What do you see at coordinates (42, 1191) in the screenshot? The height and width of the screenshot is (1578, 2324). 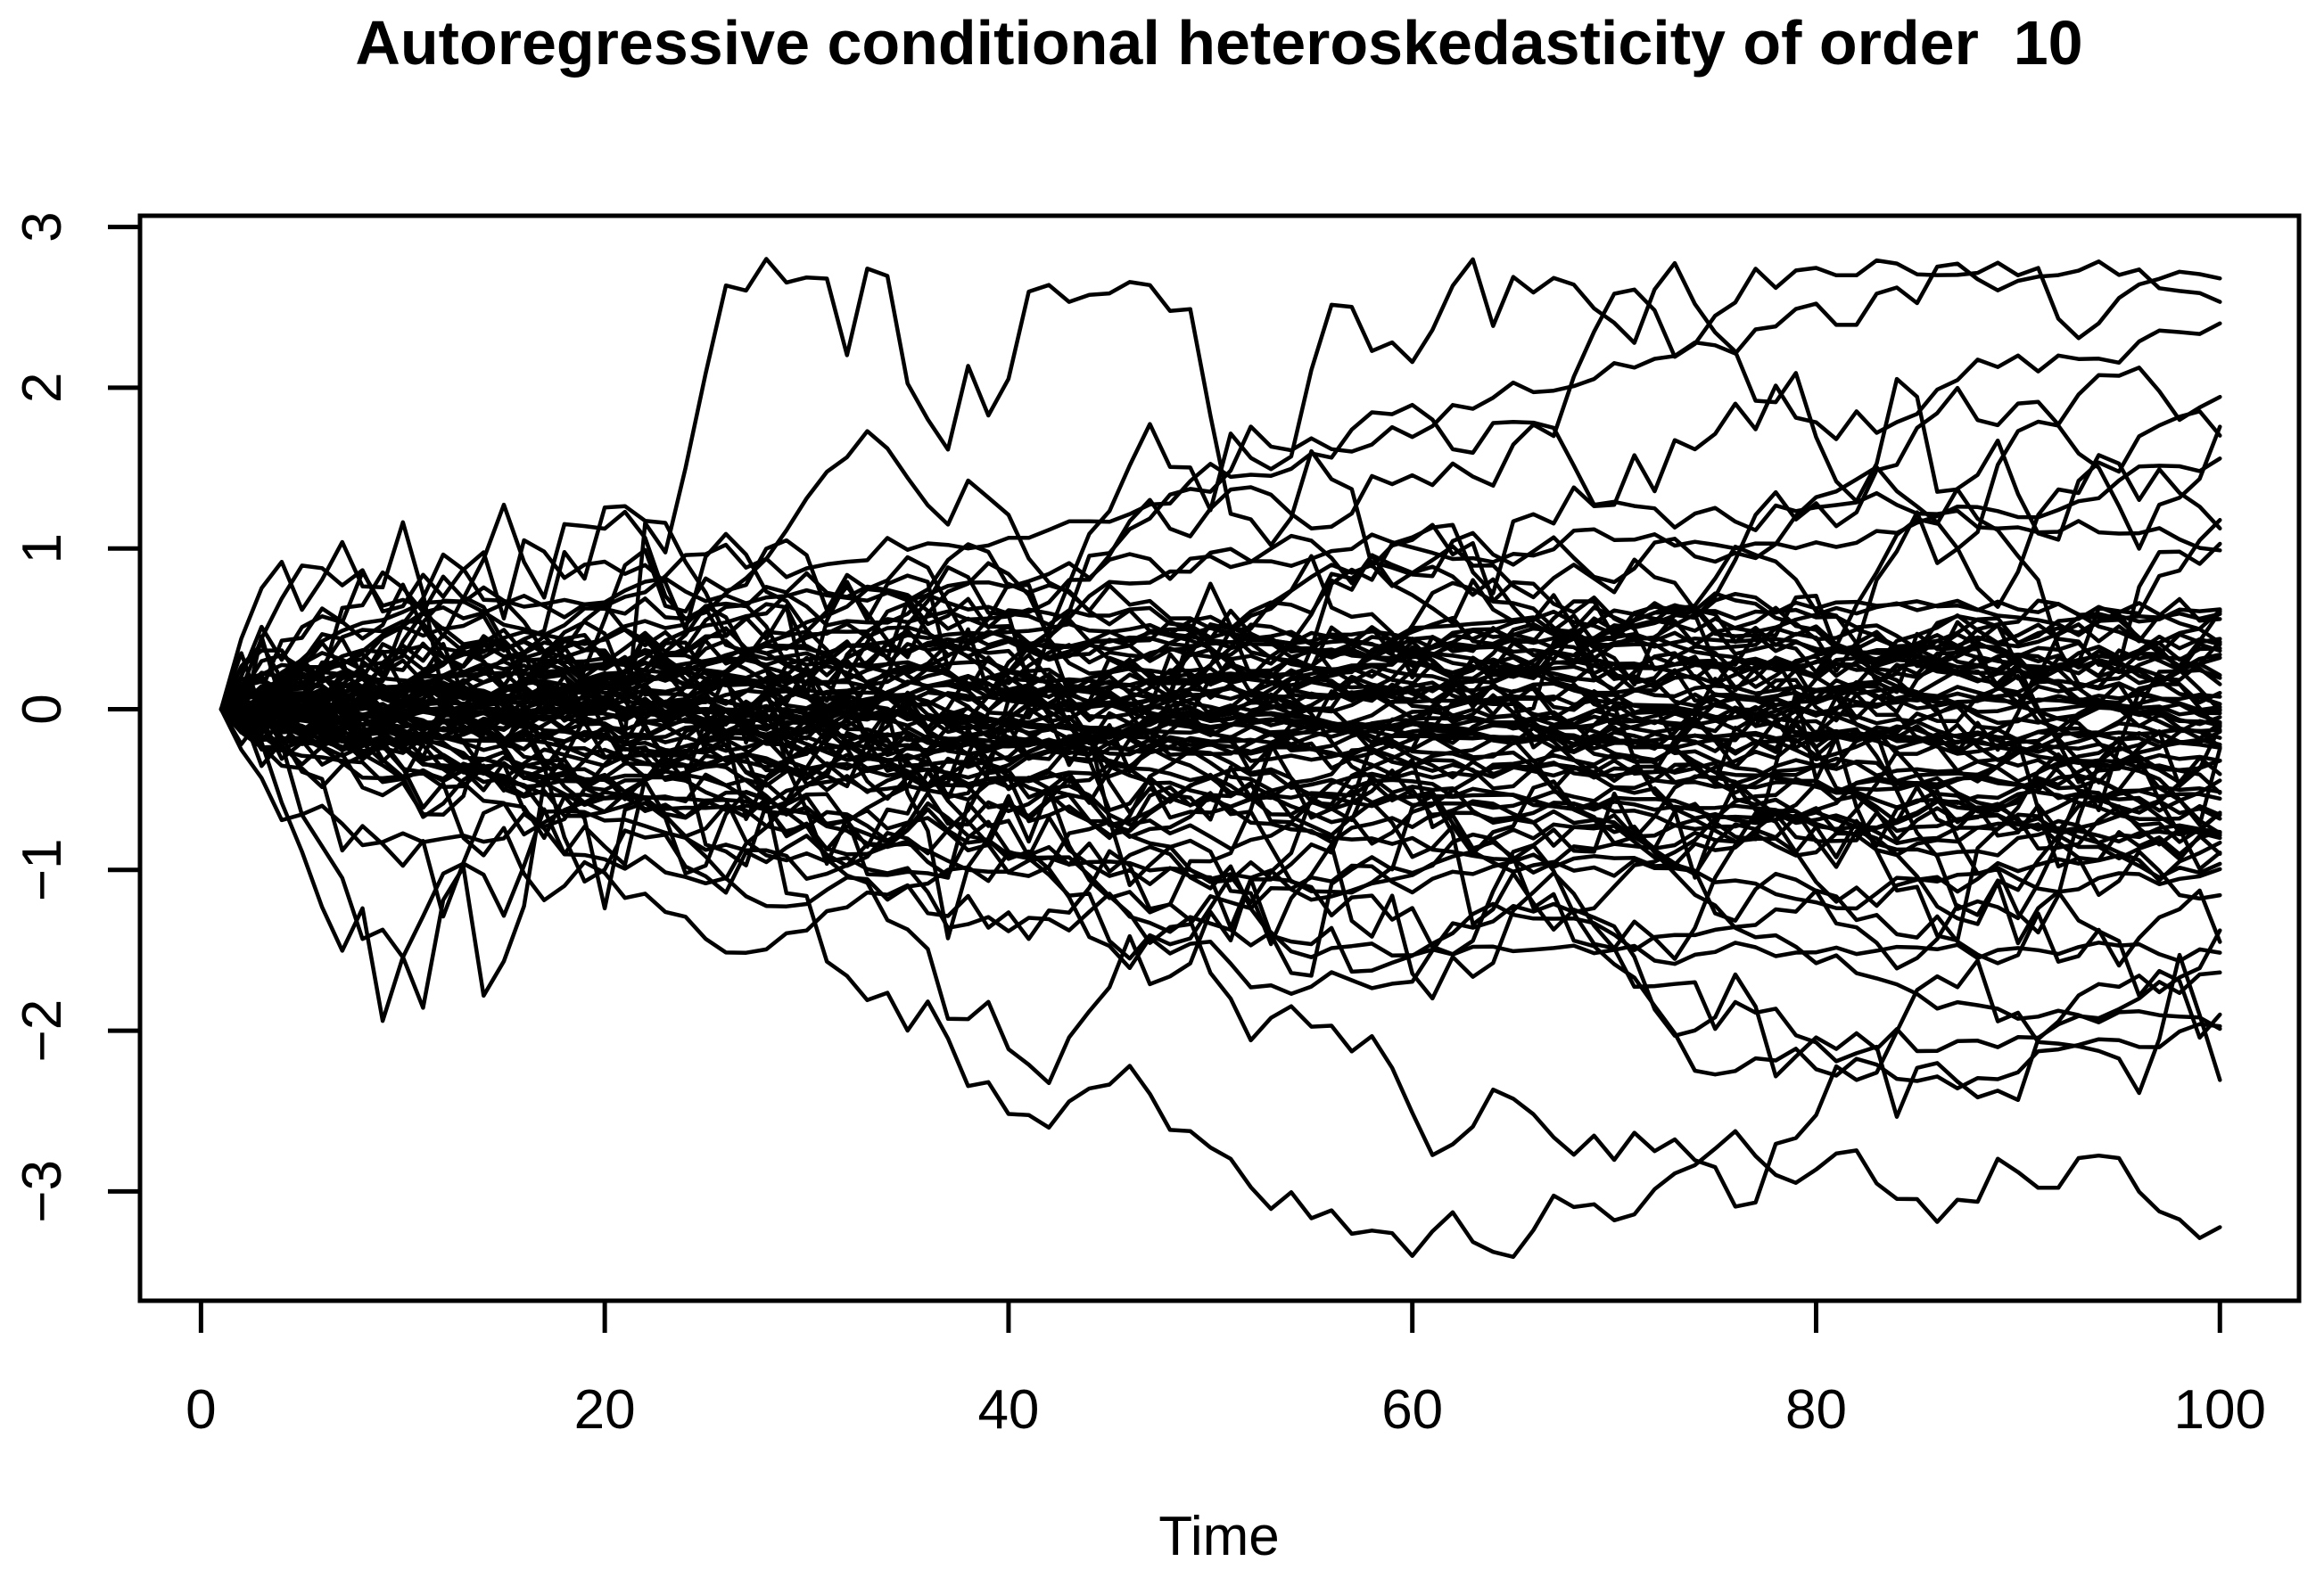 I see `y-tick-label: −3` at bounding box center [42, 1191].